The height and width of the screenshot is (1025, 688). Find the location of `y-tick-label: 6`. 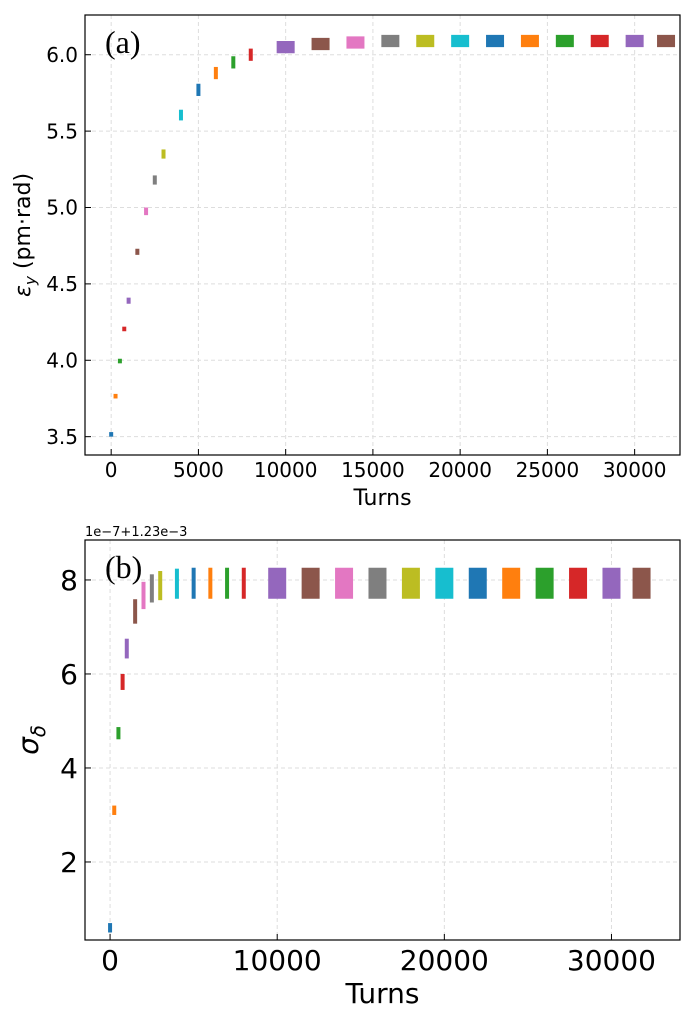

y-tick-label: 6 is located at coordinates (69, 674).